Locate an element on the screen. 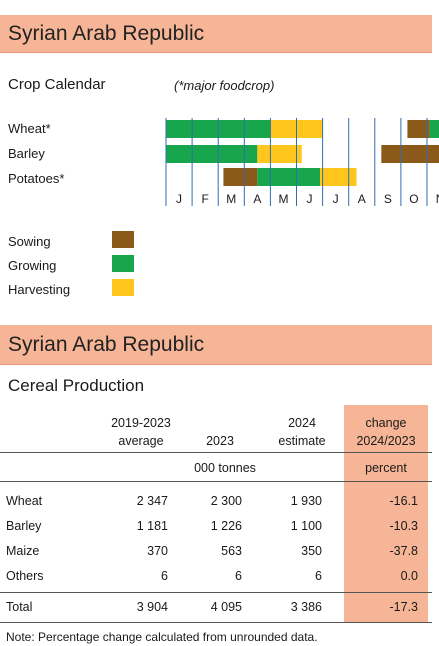 The width and height of the screenshot is (439, 646). month-label-3: A is located at coordinates (257, 199).